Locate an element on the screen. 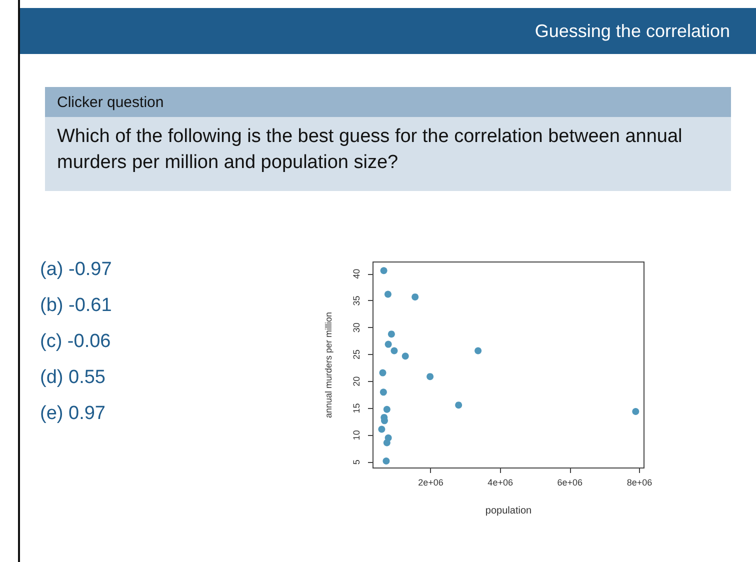 Image resolution: width=756 pixels, height=562 pixels. y-tick-label: 20 is located at coordinates (357, 381).